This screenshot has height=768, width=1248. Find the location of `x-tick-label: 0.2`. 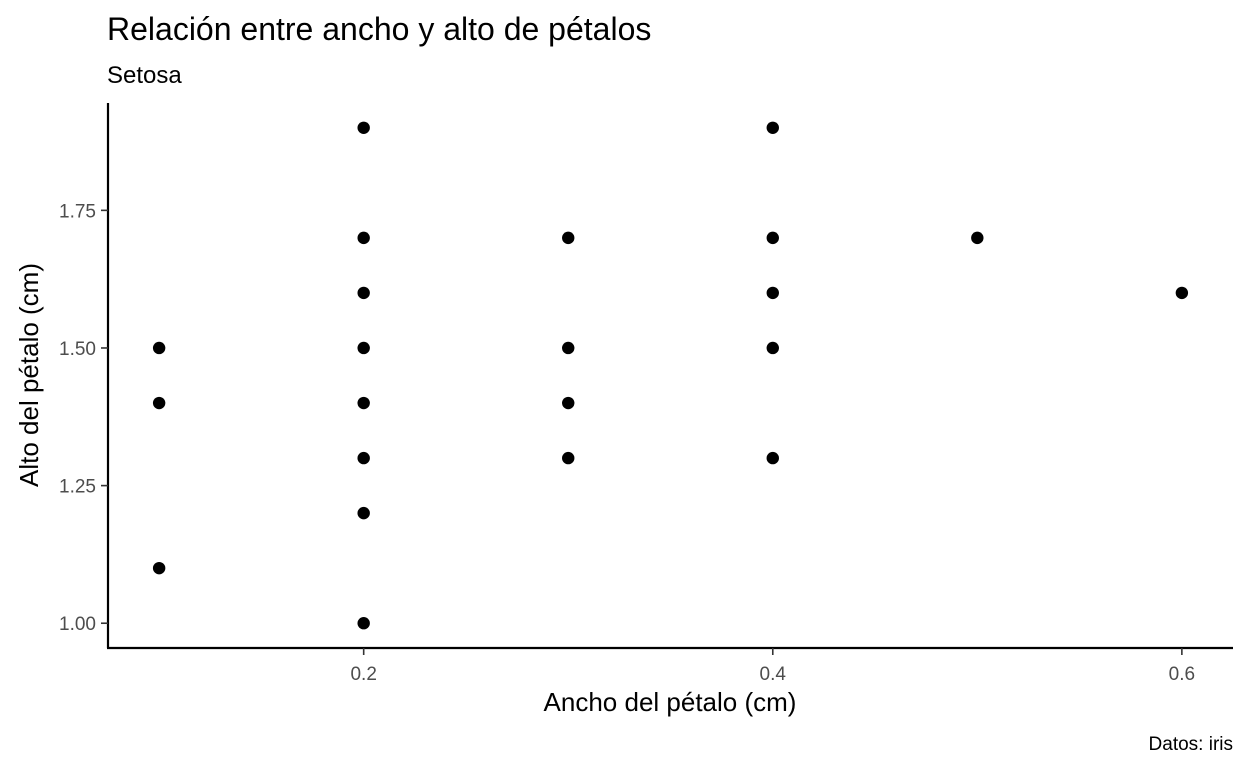

x-tick-label: 0.2 is located at coordinates (363, 674).